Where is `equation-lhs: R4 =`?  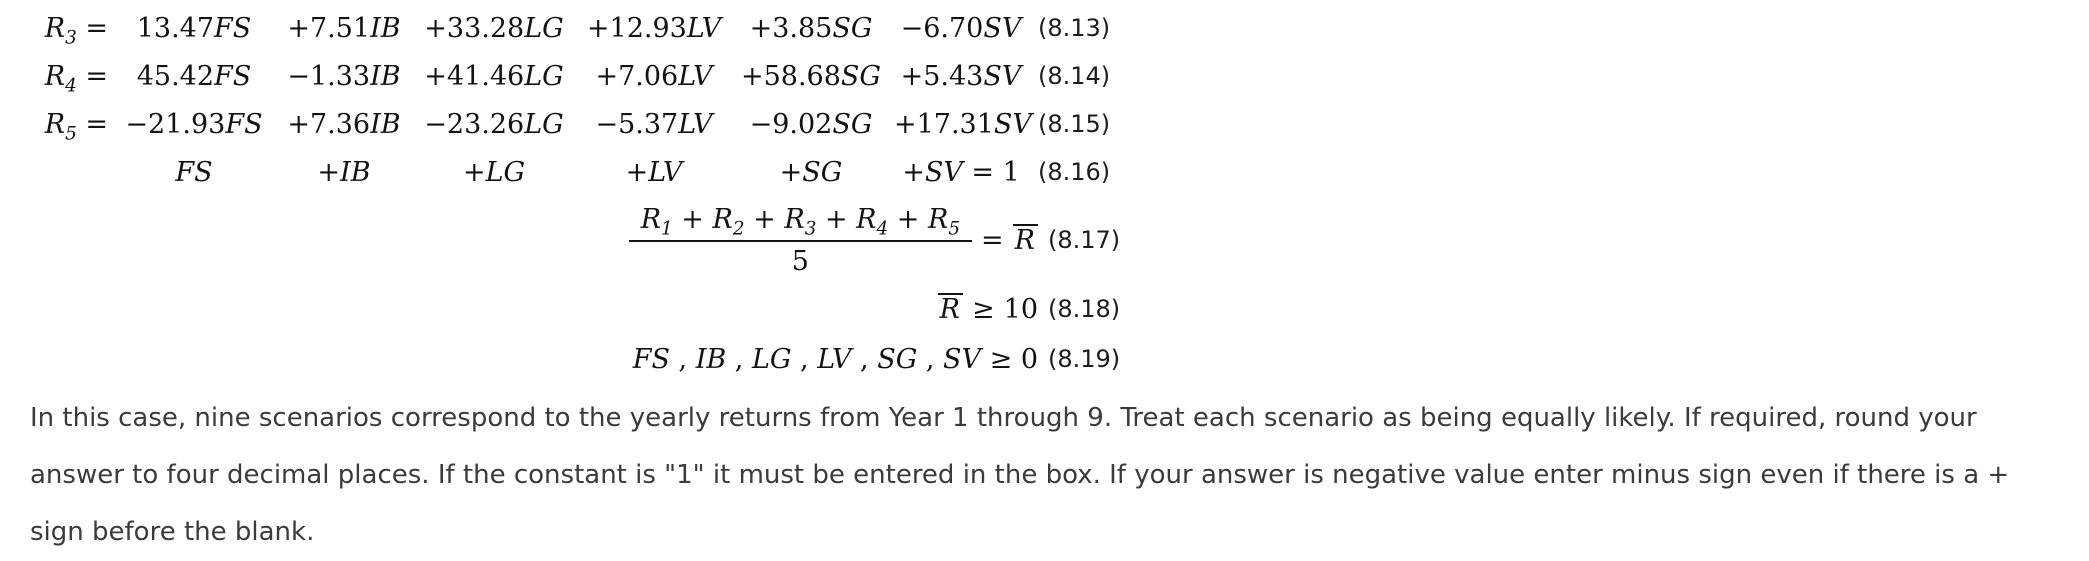
equation-lhs: R4 = is located at coordinates (76, 78).